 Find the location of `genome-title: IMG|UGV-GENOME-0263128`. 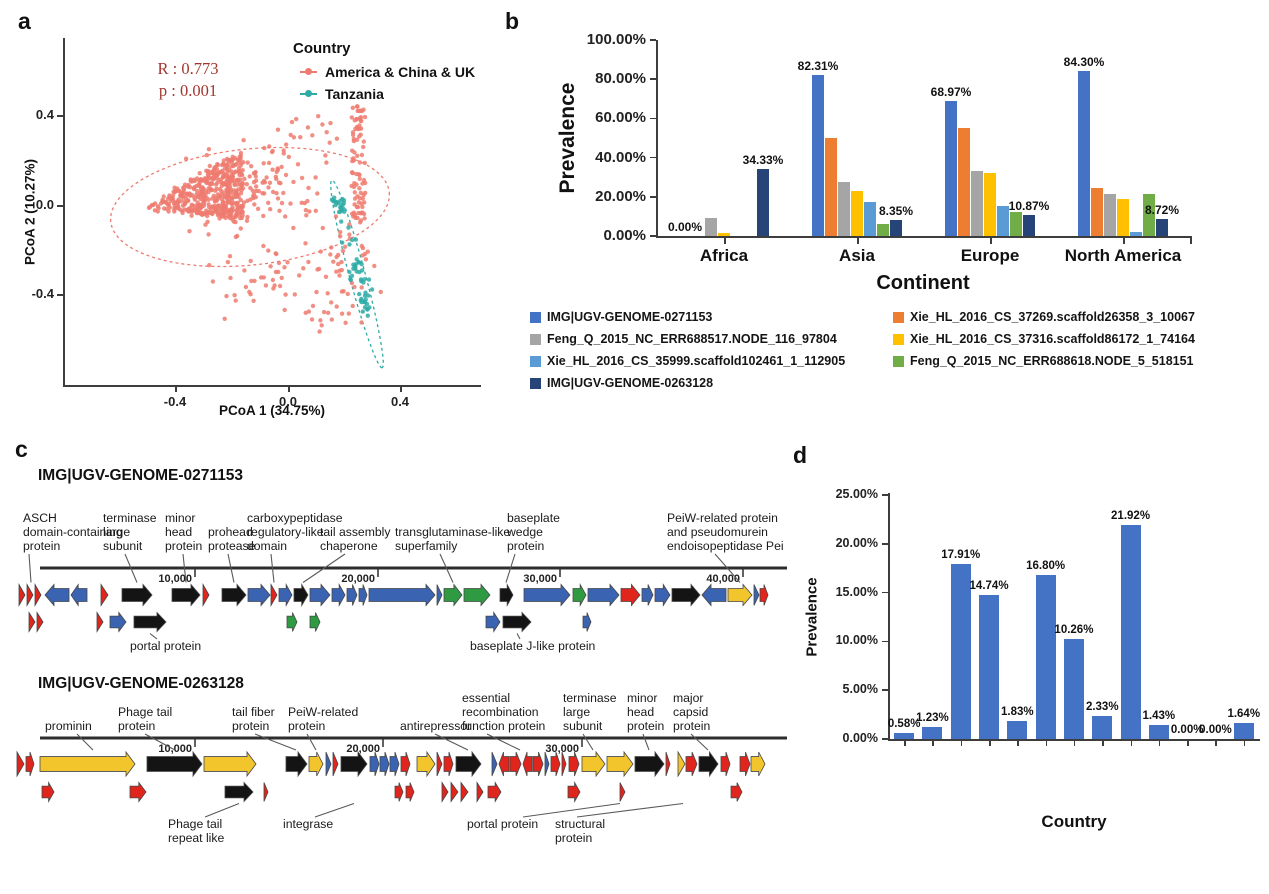

genome-title: IMG|UGV-GENOME-0263128 is located at coordinates (141, 683).